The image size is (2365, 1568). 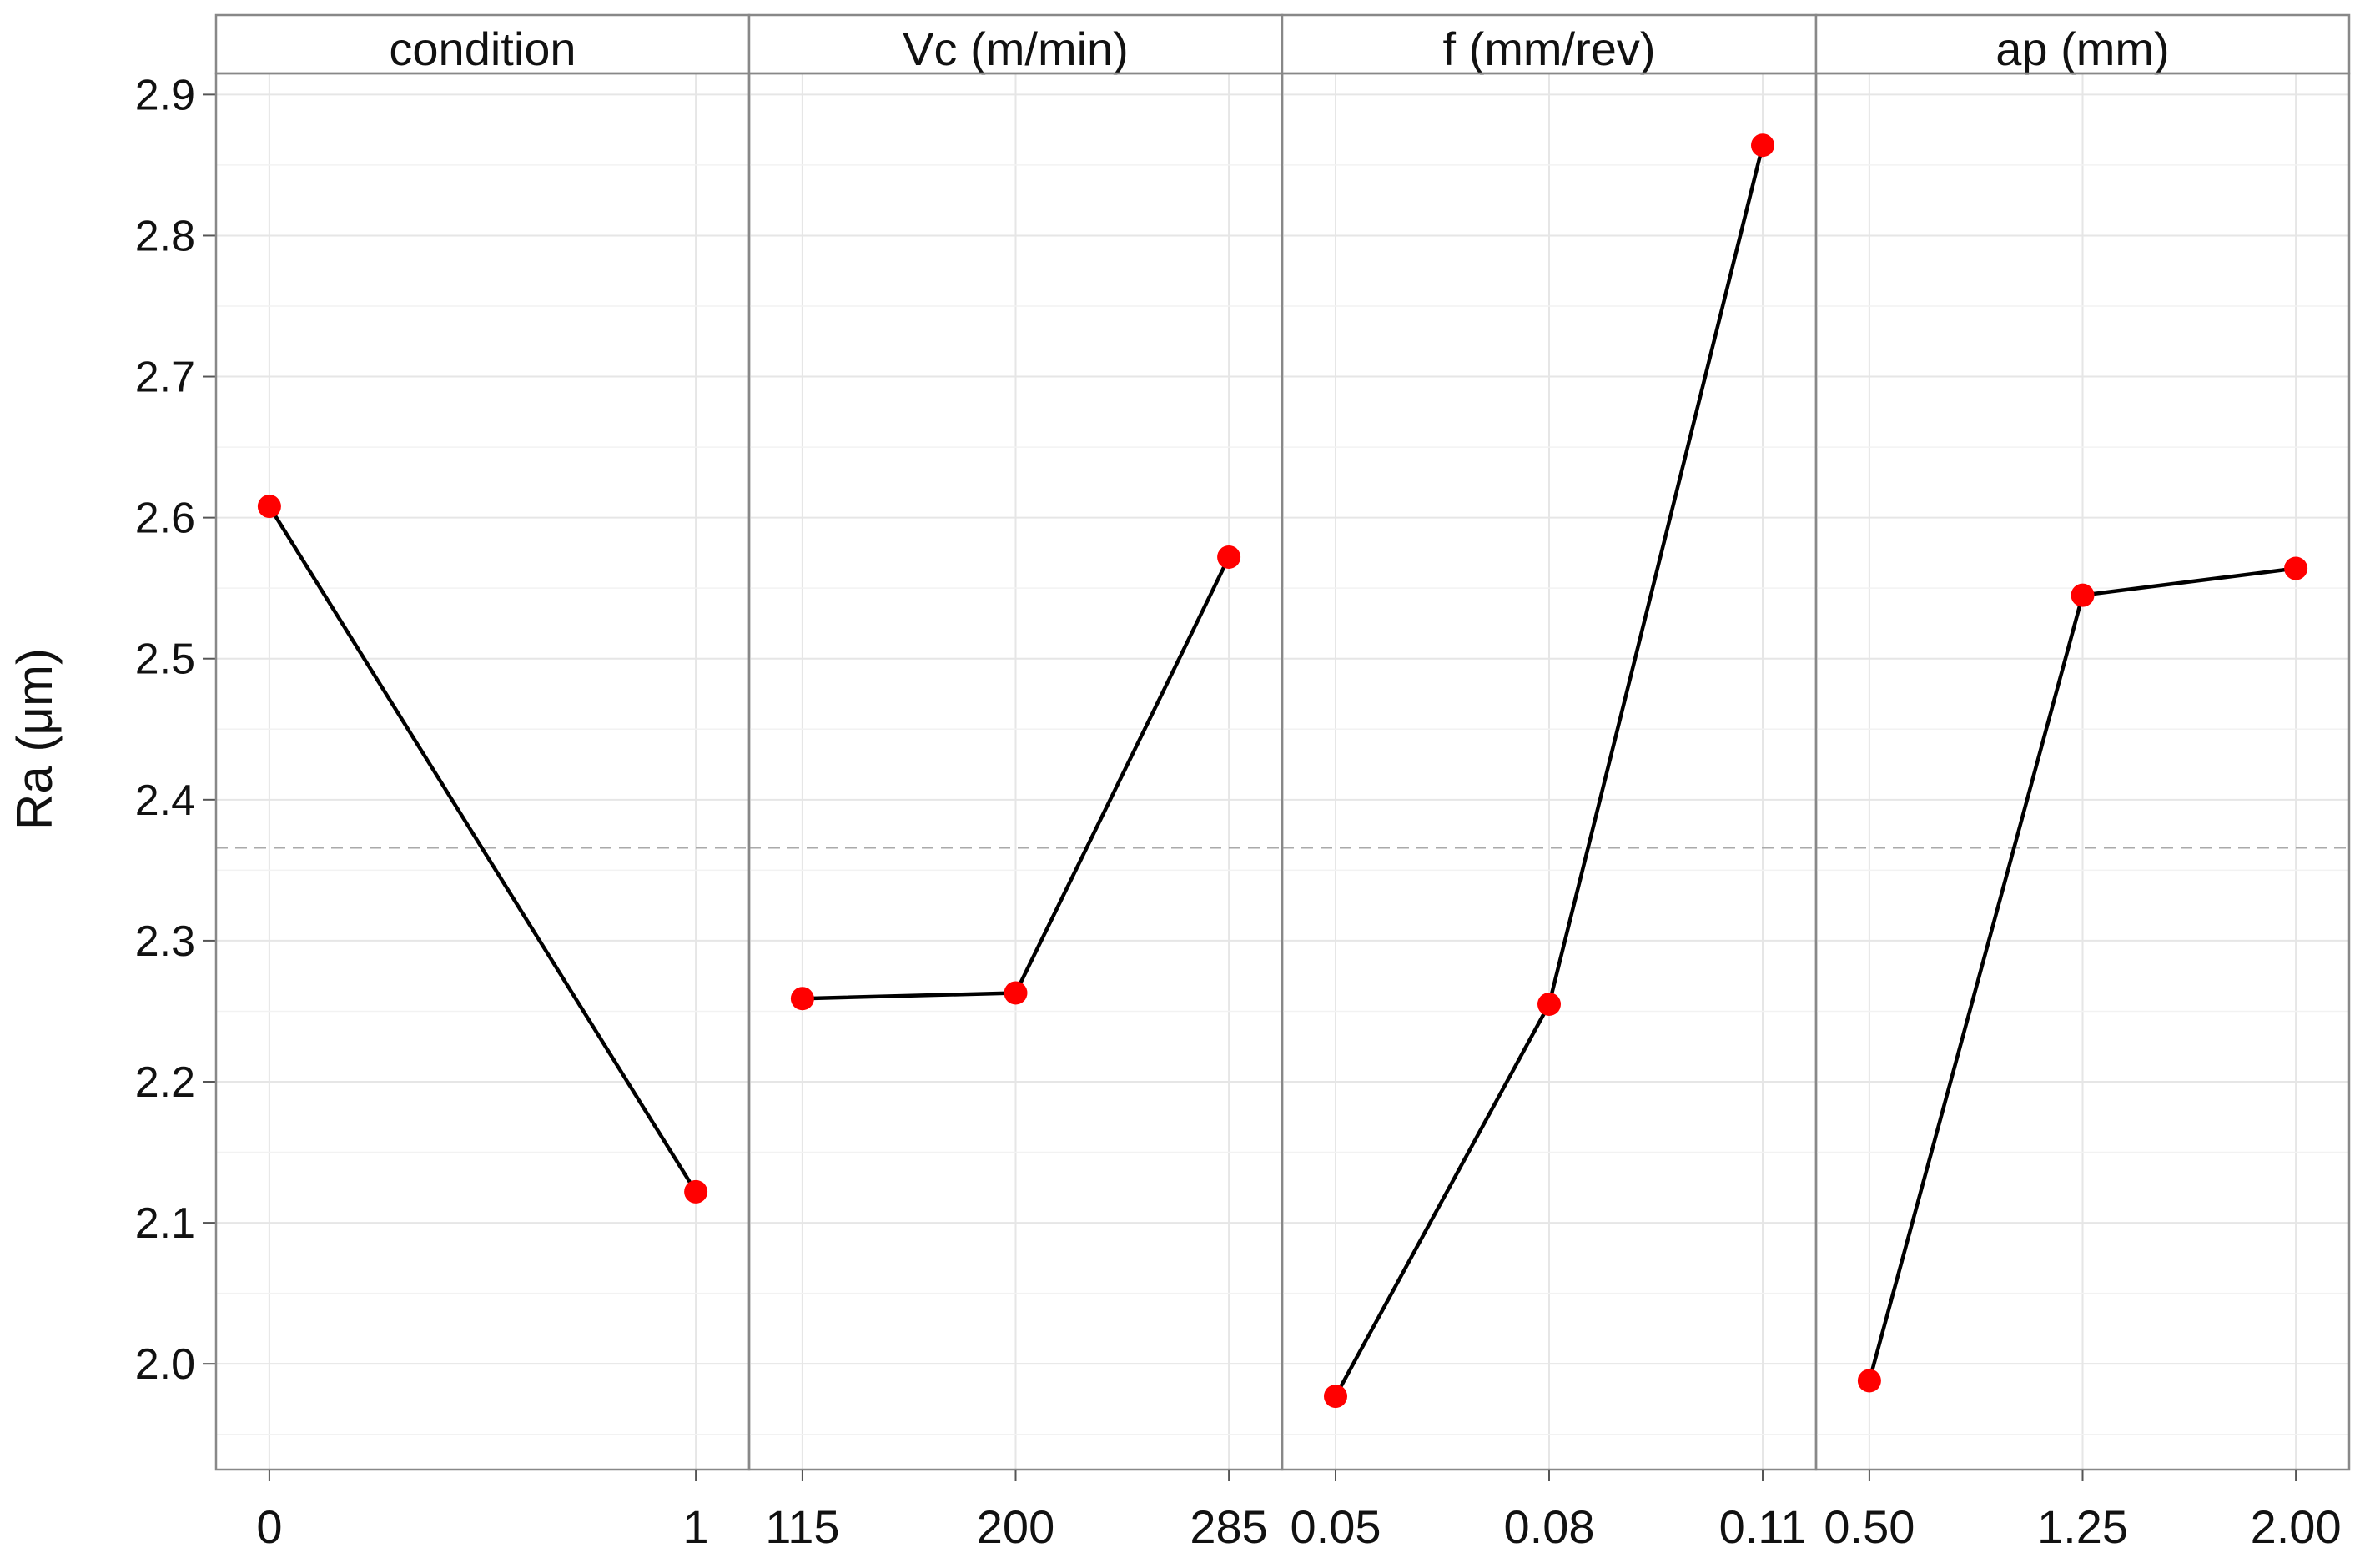 I want to click on y-tick-label: 2.0, so click(x=165, y=1364).